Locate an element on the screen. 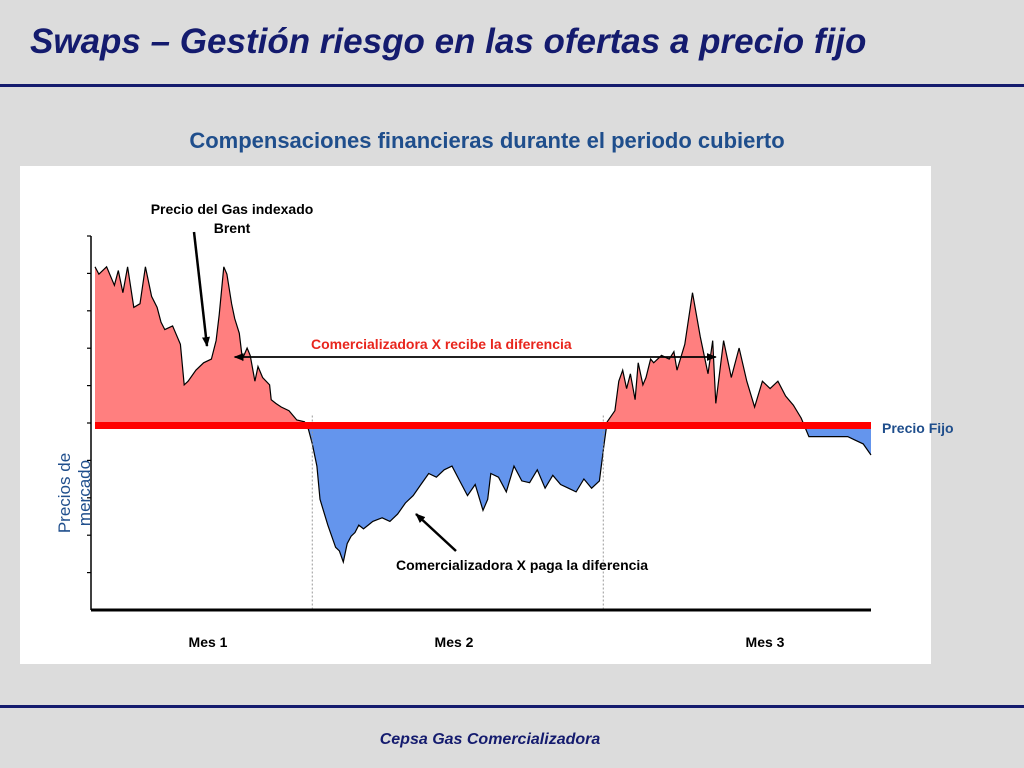  pay-area is located at coordinates (589, 494).